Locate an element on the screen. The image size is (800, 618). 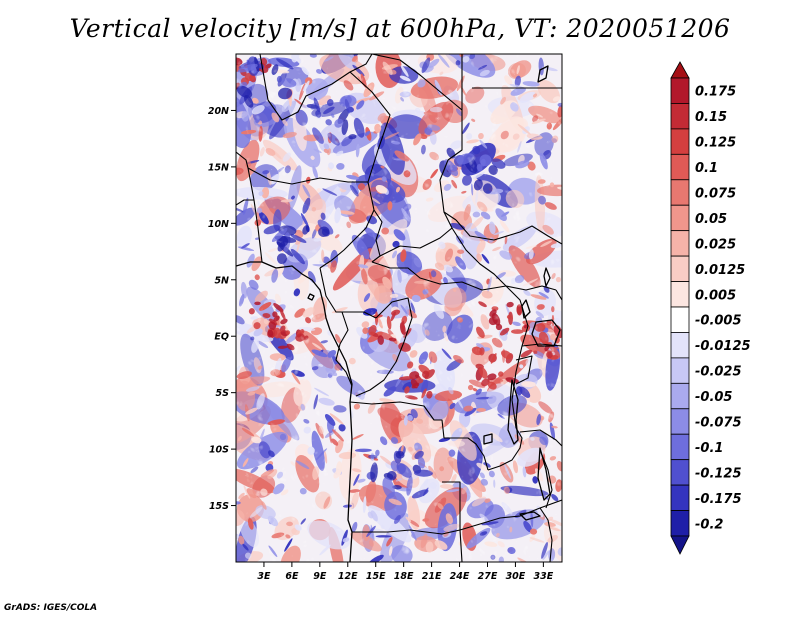
colorbar-level-label: -0.0125 is located at coordinates (723, 346).